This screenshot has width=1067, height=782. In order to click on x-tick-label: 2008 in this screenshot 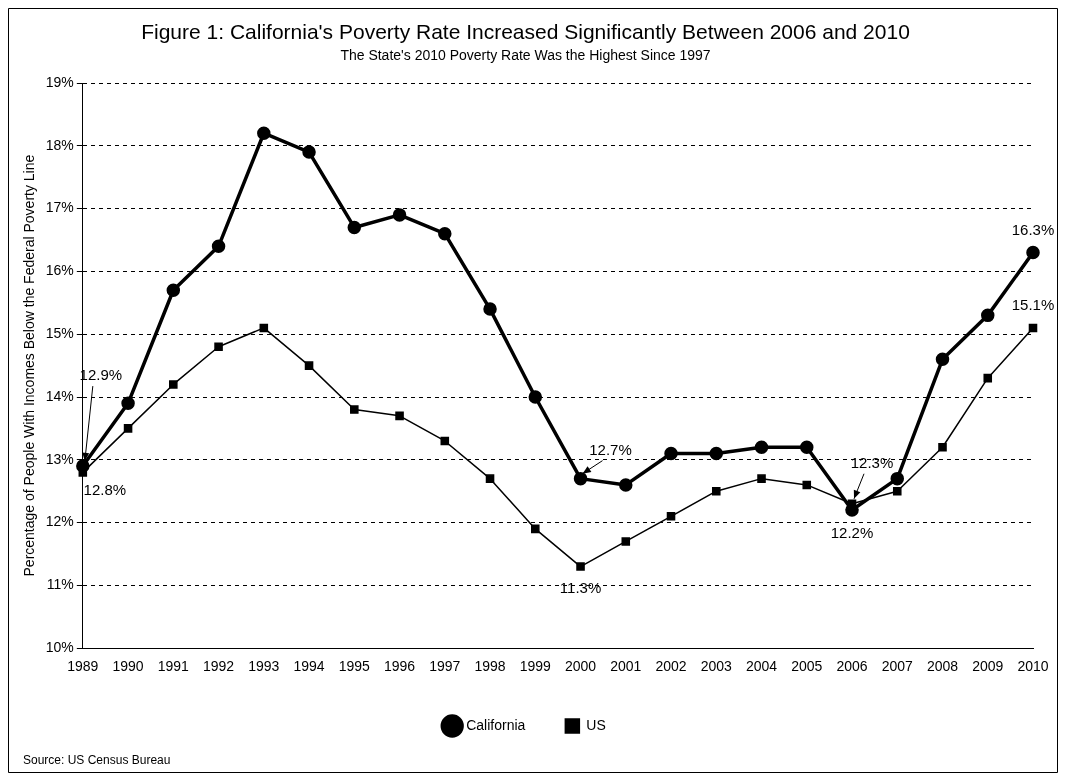, I will do `click(942, 666)`.